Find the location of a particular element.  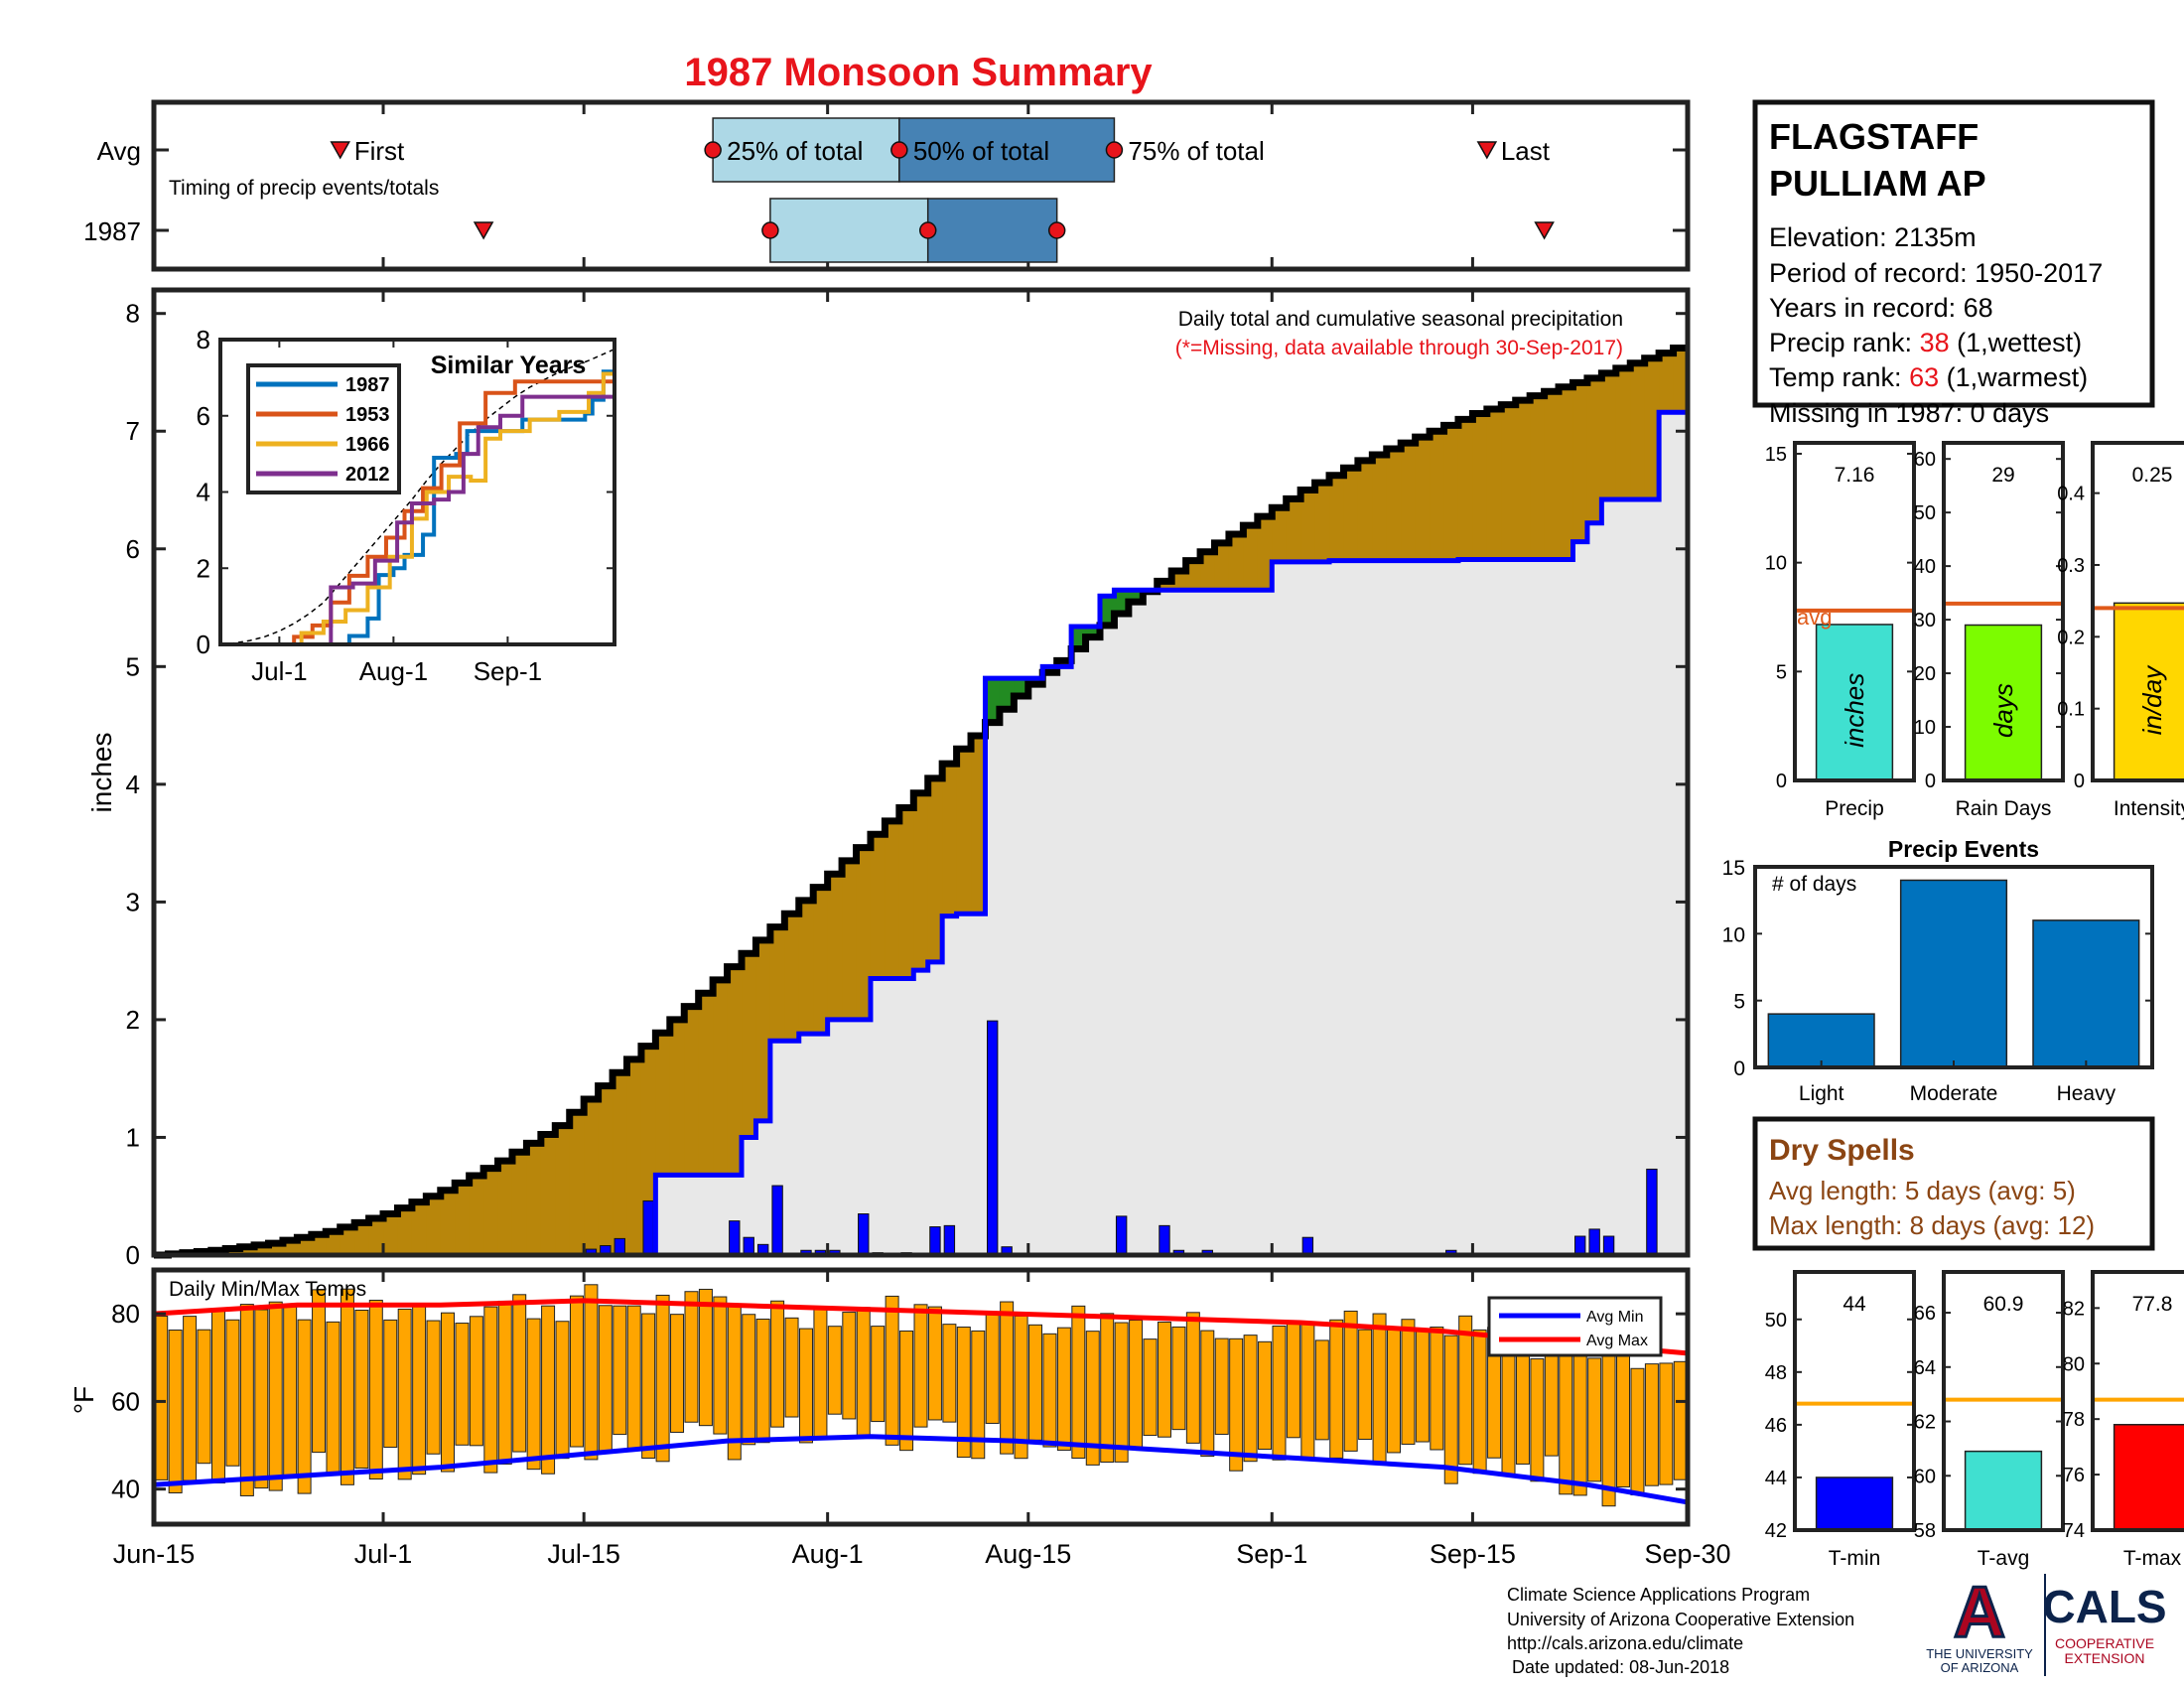

stat-category-label: Intensity is located at coordinates (2149, 808).